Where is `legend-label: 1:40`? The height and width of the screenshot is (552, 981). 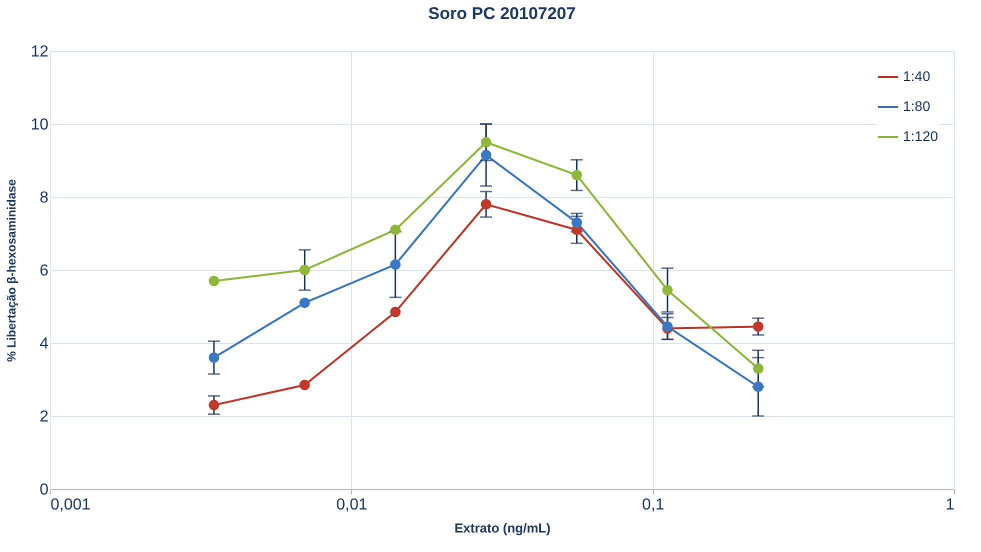 legend-label: 1:40 is located at coordinates (916, 76).